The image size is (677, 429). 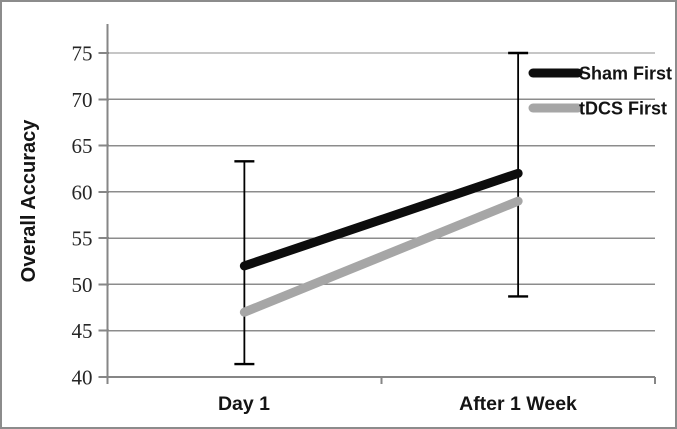 What do you see at coordinates (82, 331) in the screenshot?
I see `y-tick-label-45: 45` at bounding box center [82, 331].